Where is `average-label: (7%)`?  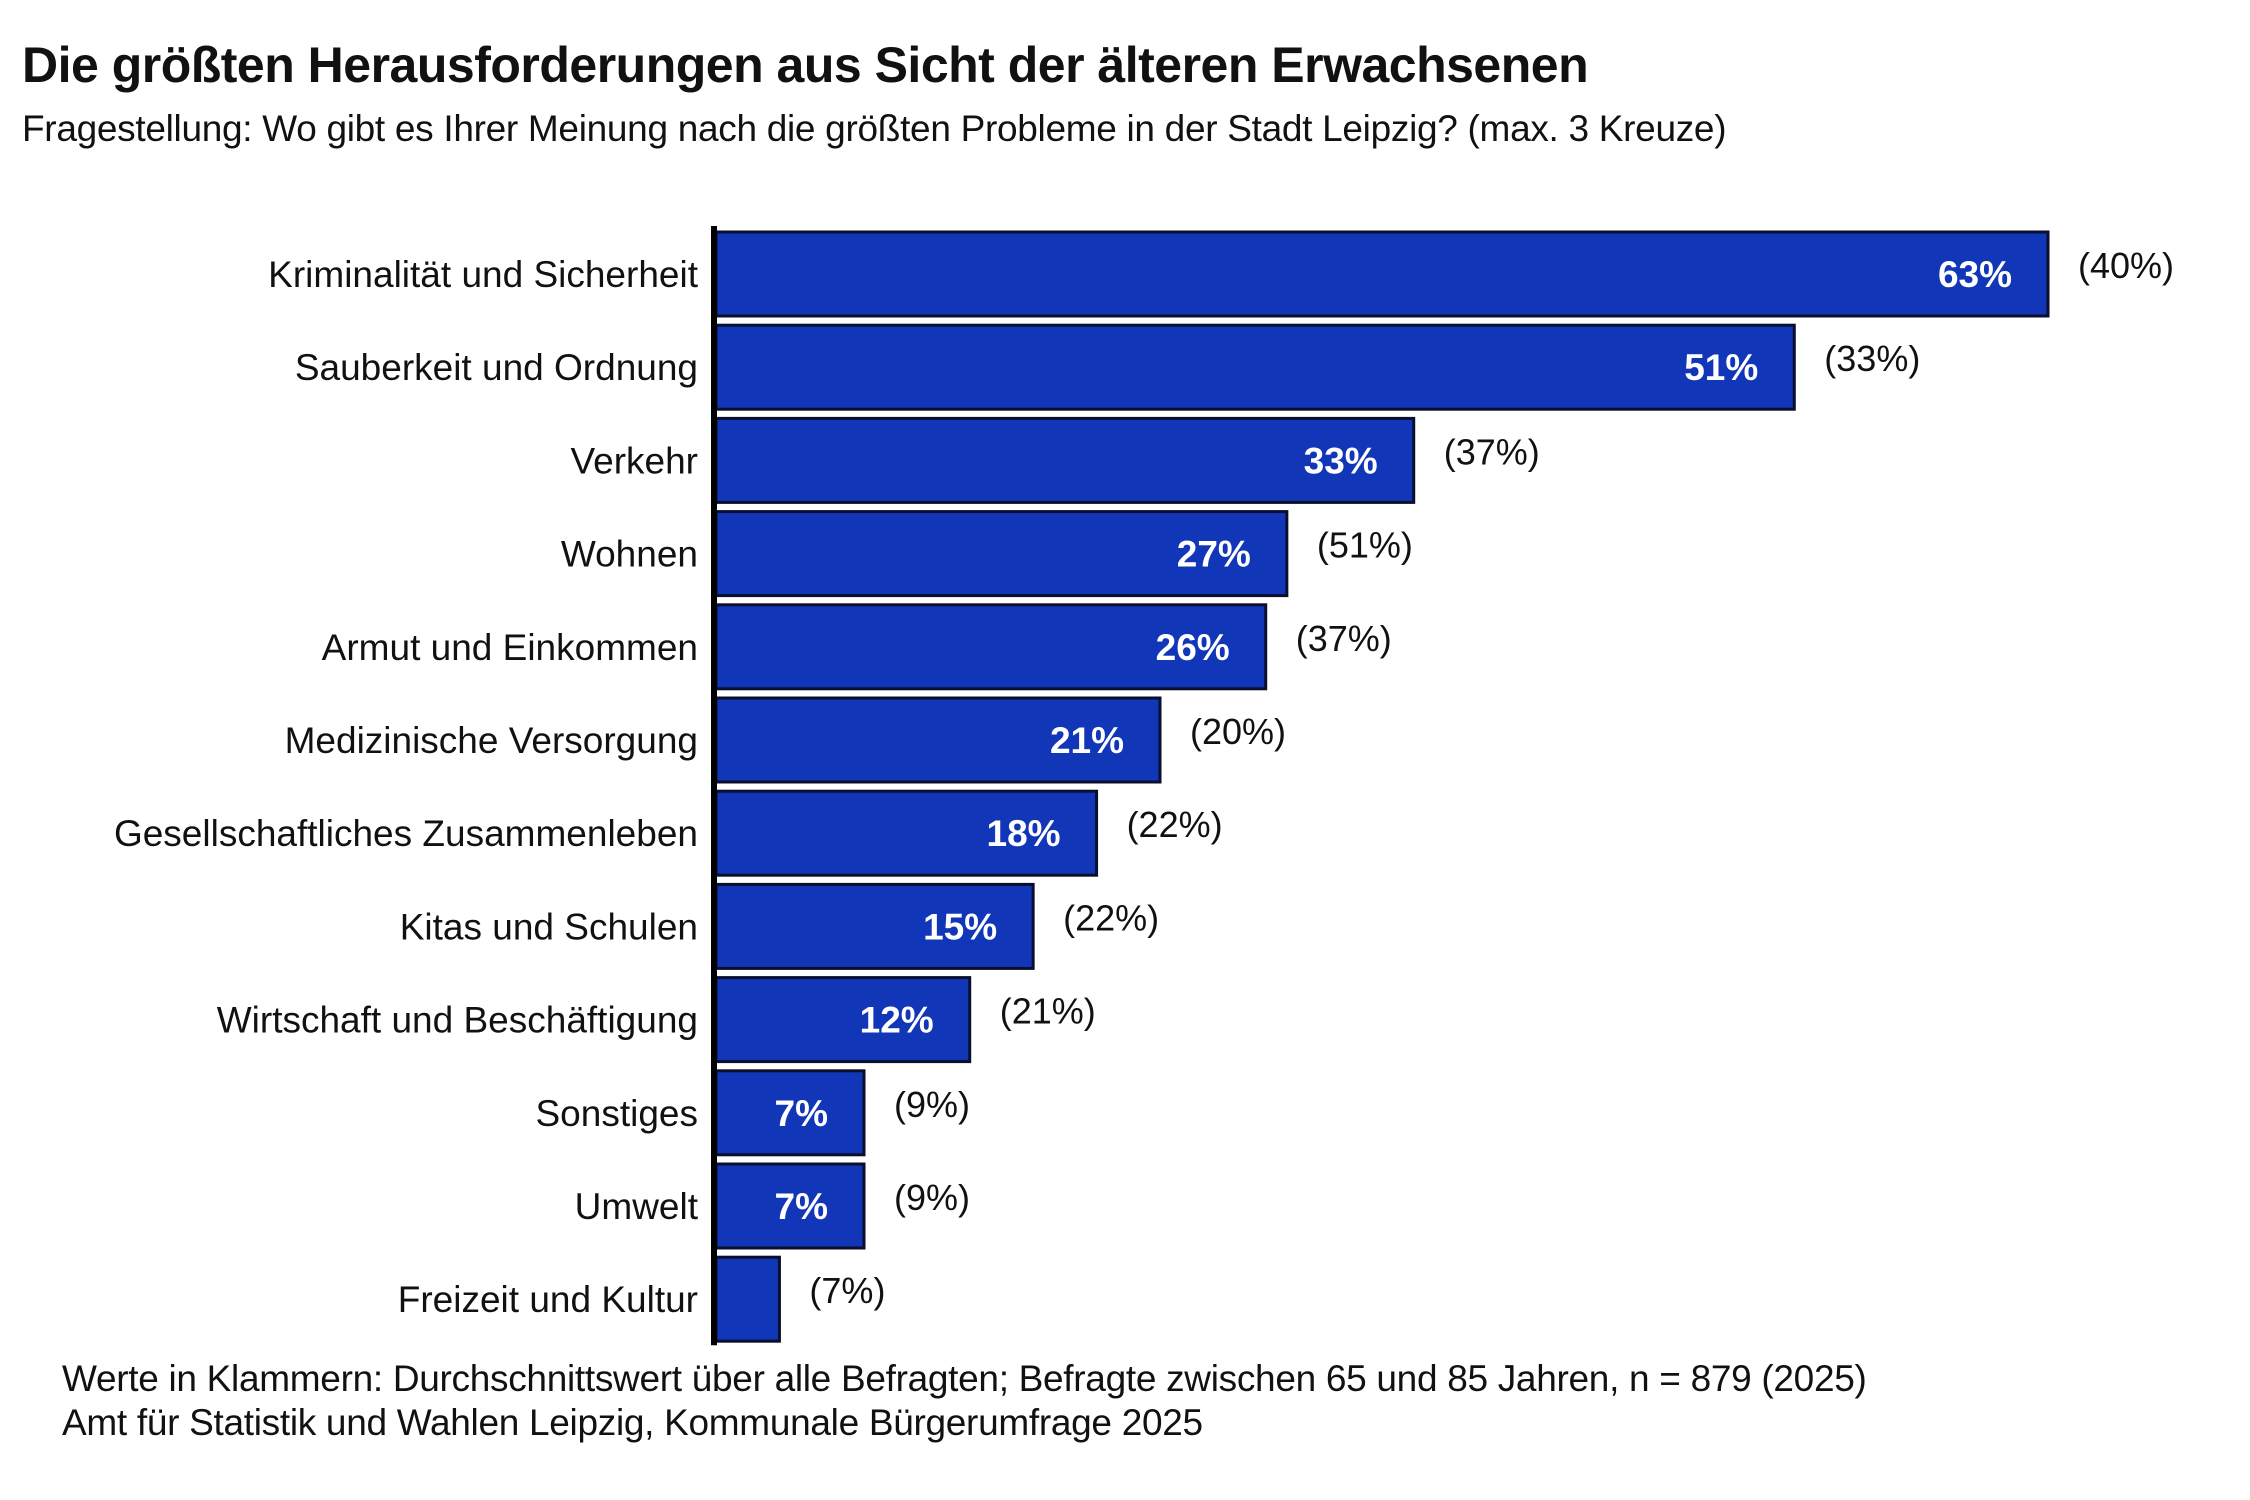 average-label: (7%) is located at coordinates (847, 1290).